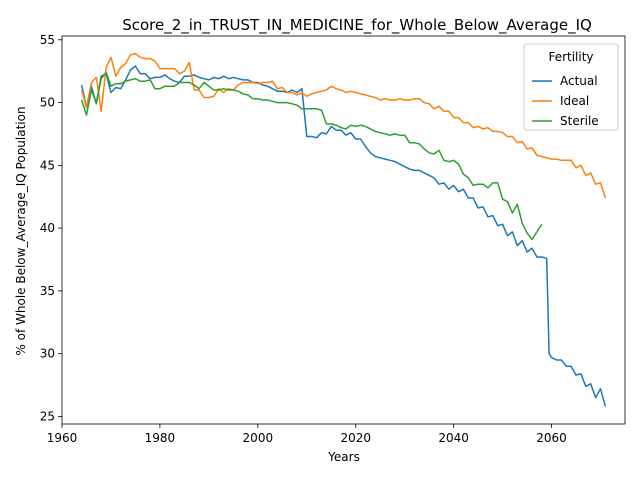 The image size is (640, 480). Describe the element at coordinates (355, 438) in the screenshot. I see `x-tick-label: 2020` at that location.